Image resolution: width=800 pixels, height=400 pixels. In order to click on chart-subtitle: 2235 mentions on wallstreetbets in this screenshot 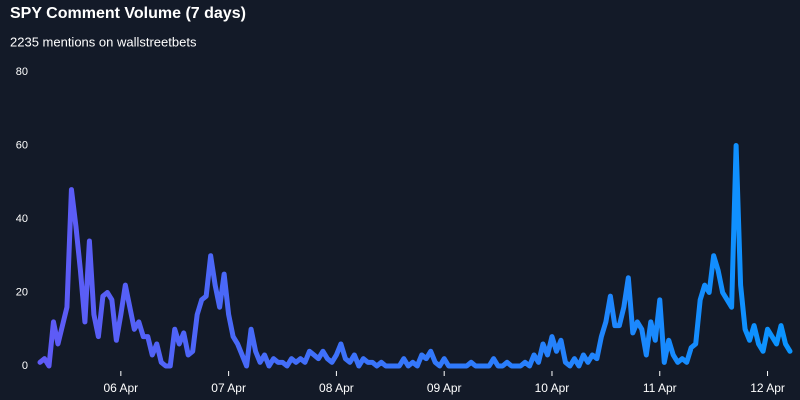, I will do `click(103, 41)`.